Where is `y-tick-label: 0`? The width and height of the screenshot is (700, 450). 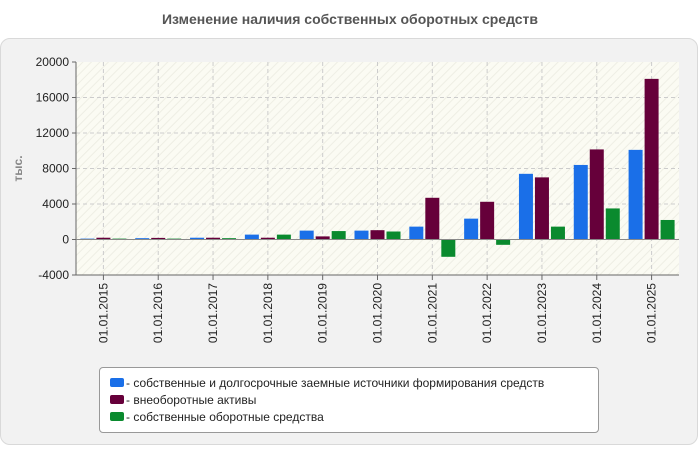 y-tick-label: 0 is located at coordinates (65, 240).